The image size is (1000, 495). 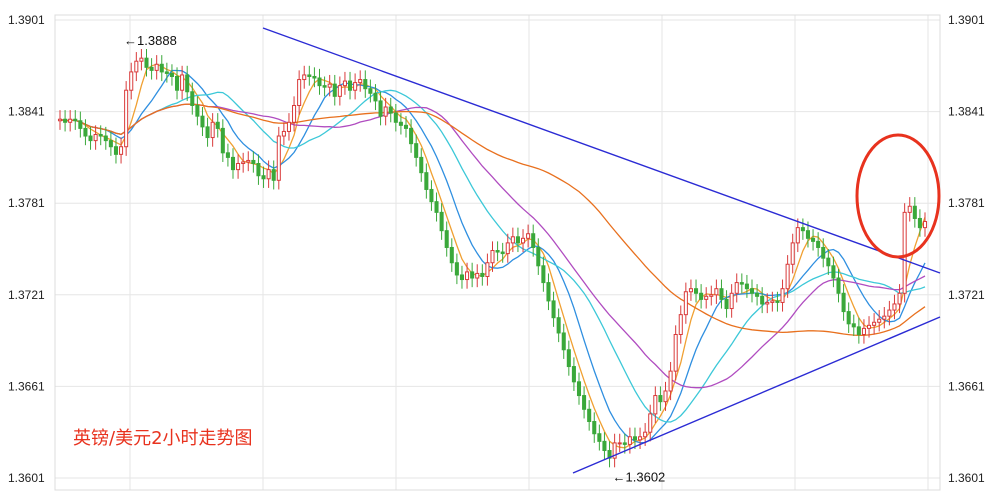 What do you see at coordinates (26, 112) in the screenshot?
I see `y-tick-label-left: 1.3841` at bounding box center [26, 112].